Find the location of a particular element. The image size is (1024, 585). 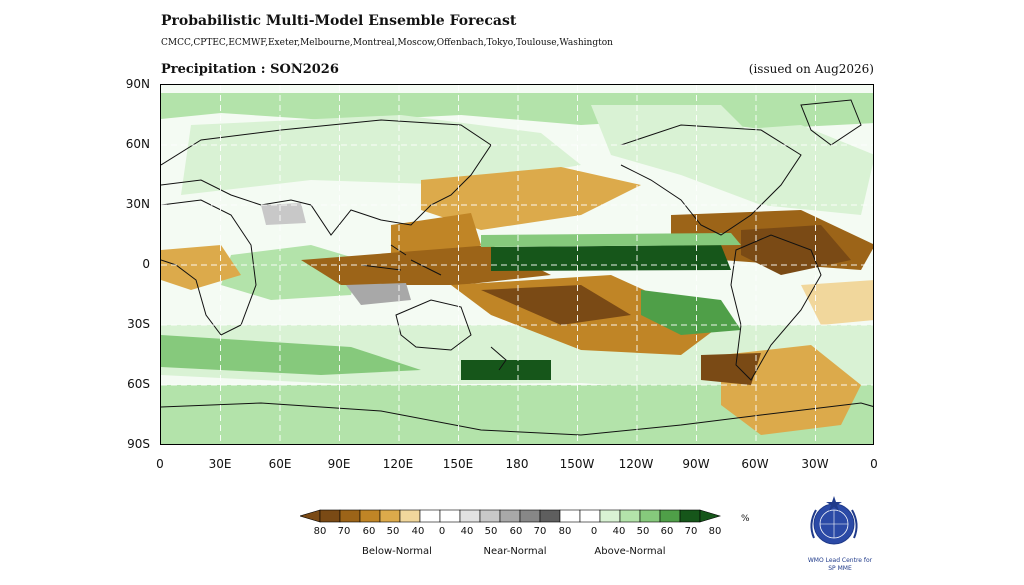

above-s-ocean-strong is located at coordinates (291, 355).